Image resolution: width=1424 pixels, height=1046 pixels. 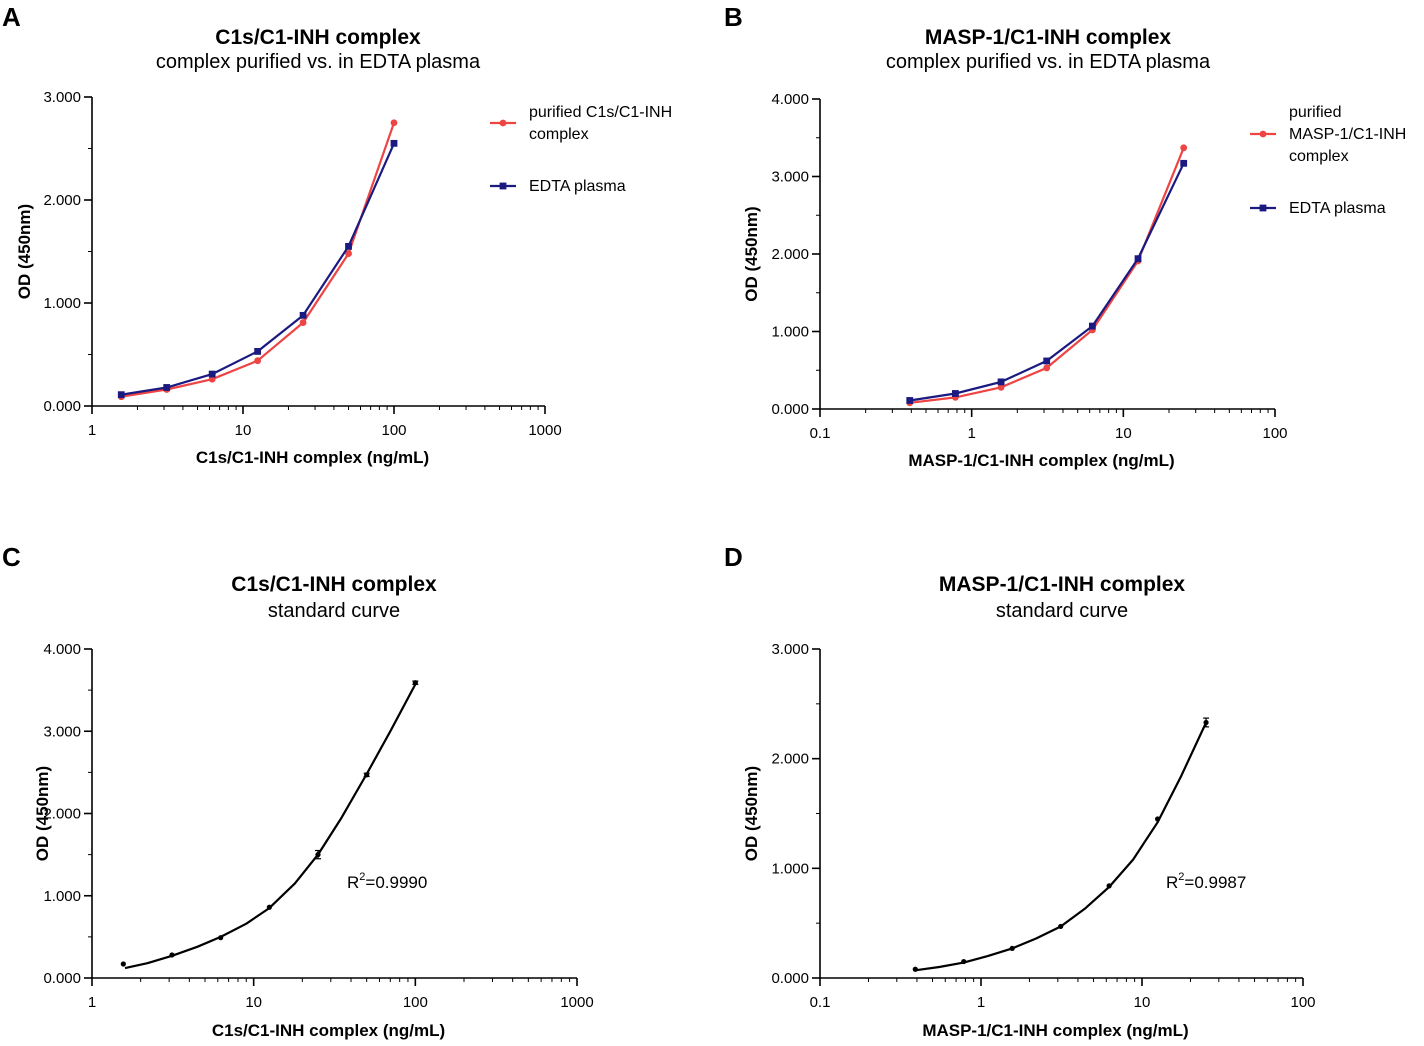 I want to click on panel-letter: B, so click(x=733, y=17).